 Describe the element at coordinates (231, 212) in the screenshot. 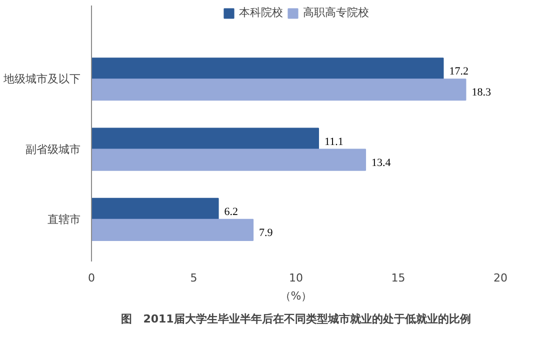

I see `data-label: 6.2` at that location.